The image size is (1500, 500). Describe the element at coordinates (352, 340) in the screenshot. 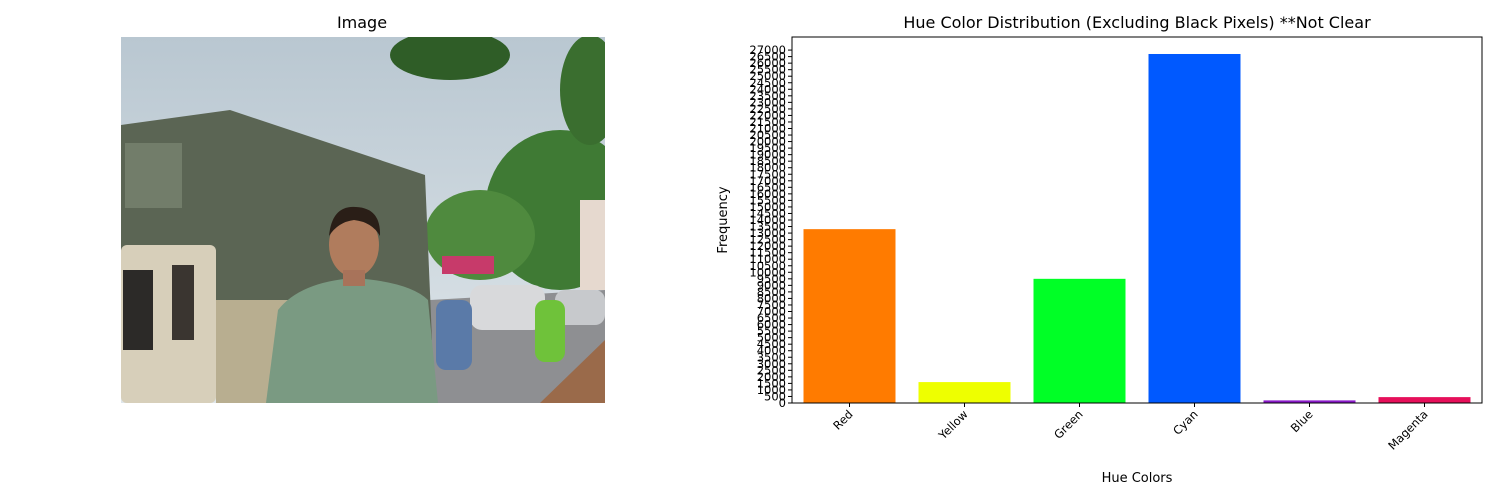

I see `photo-person-shirt` at that location.